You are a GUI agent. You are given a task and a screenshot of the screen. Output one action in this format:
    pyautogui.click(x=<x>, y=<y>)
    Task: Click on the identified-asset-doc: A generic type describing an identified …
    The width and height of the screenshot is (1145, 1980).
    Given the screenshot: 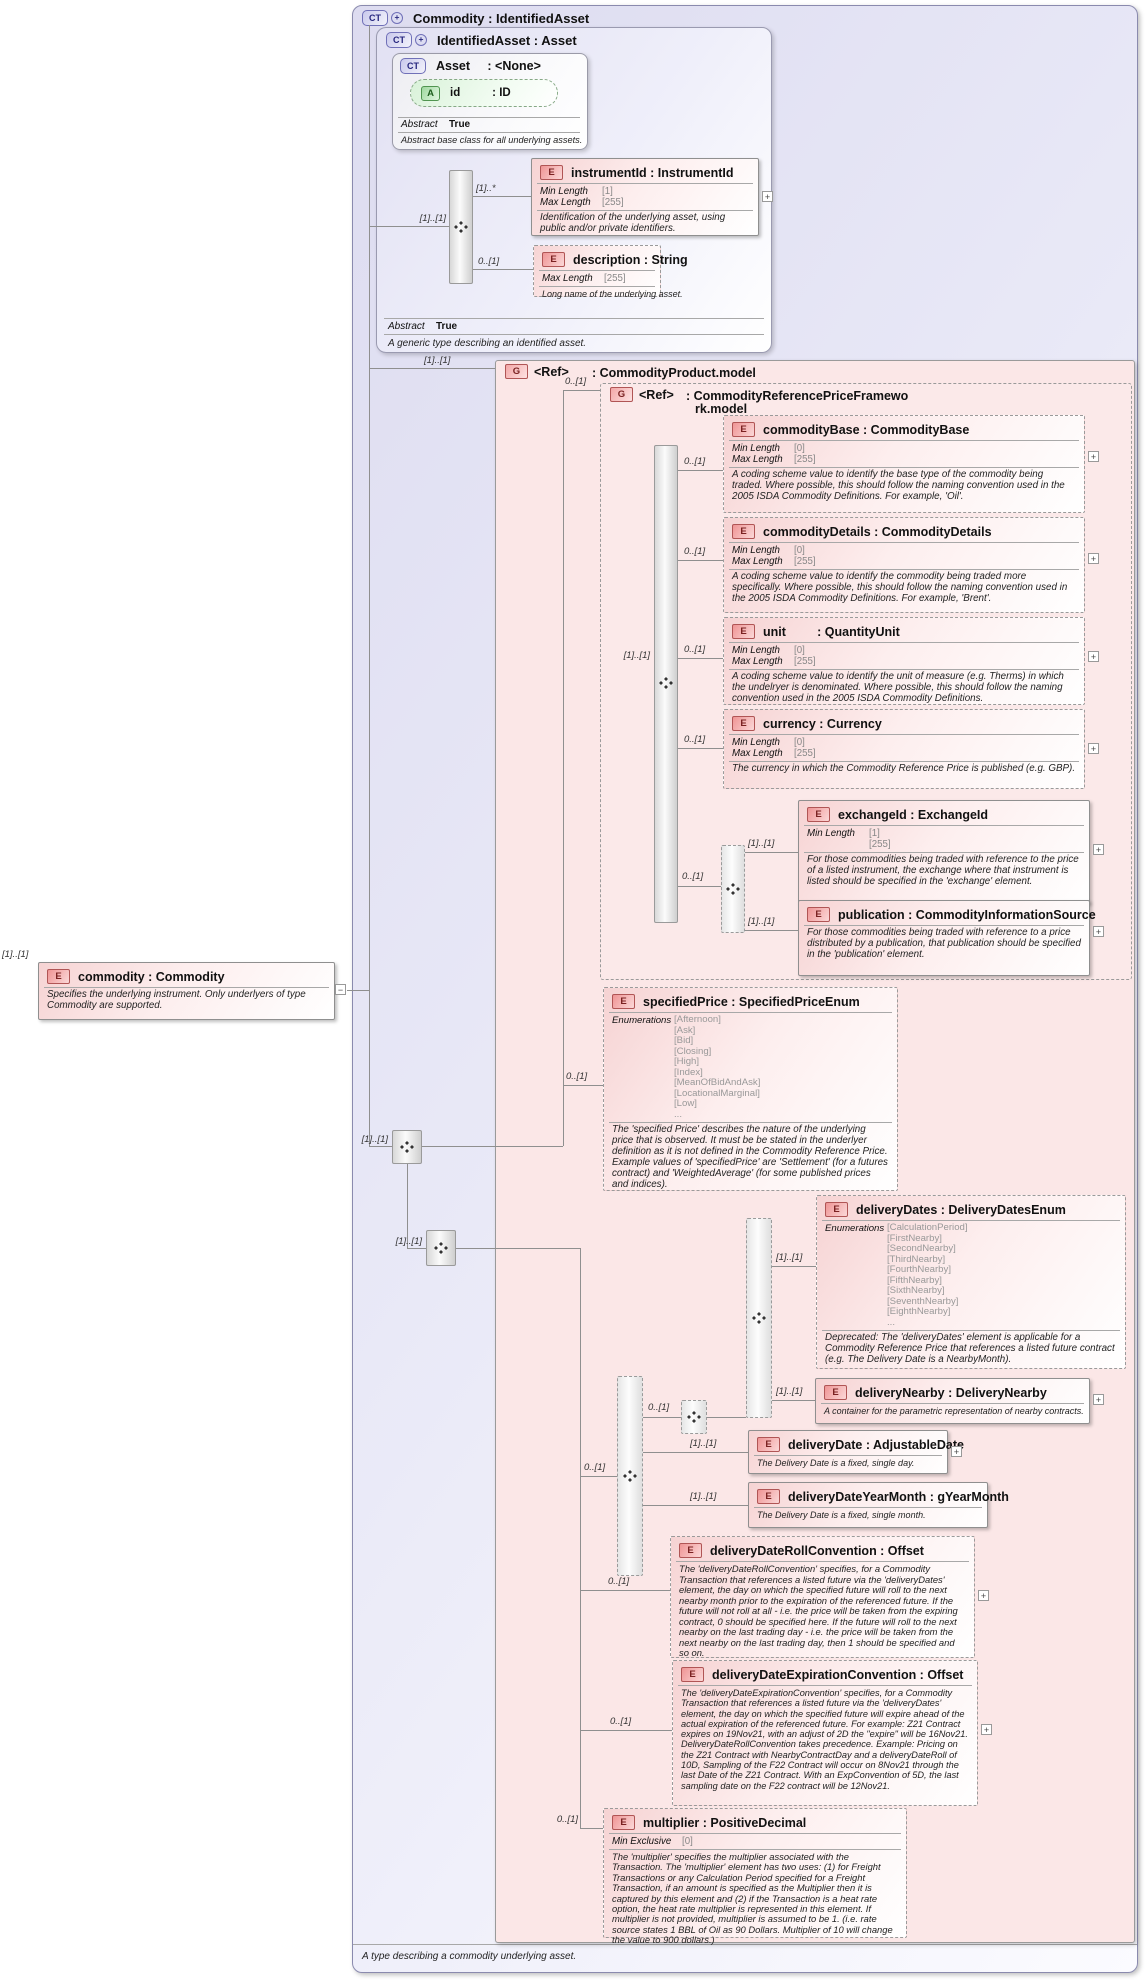 What is the action you would take?
    pyautogui.click(x=487, y=343)
    